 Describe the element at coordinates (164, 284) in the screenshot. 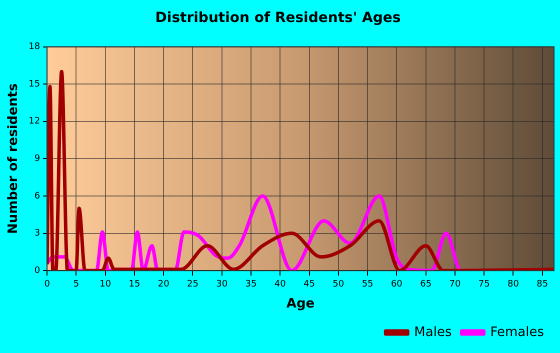

I see `x-tick-label: 20` at that location.